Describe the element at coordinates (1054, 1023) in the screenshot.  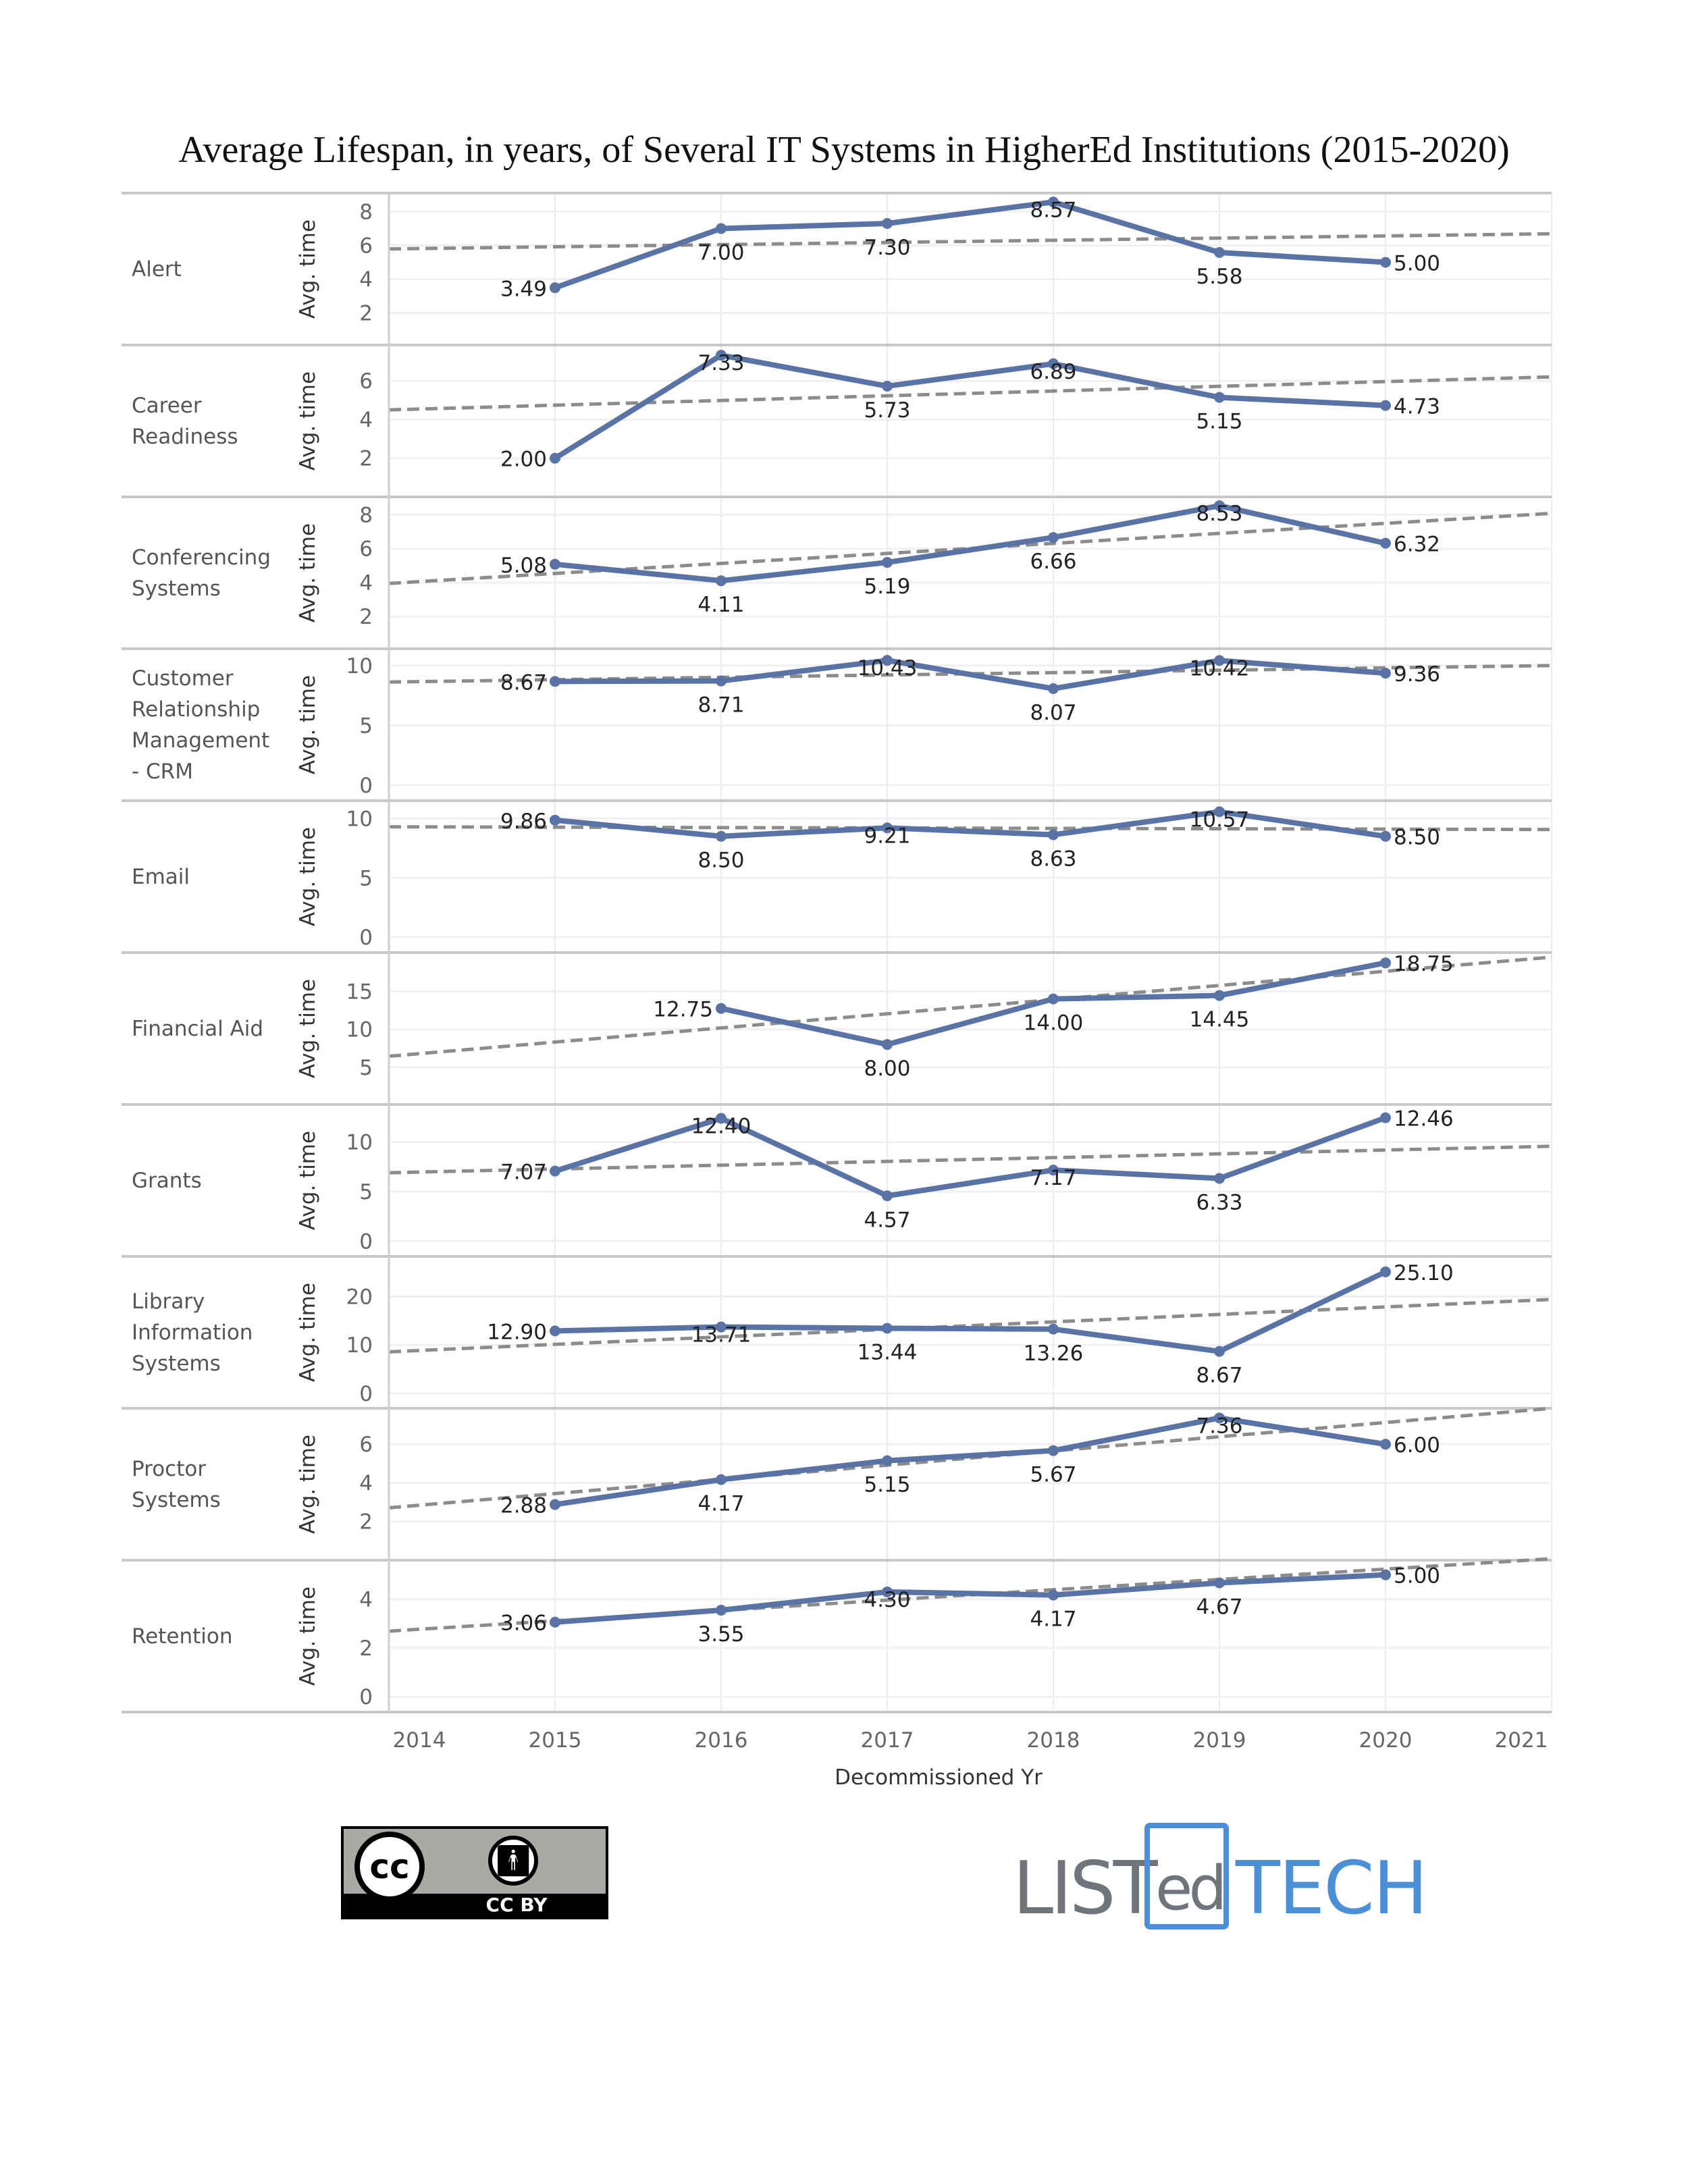
I see `data-label: 14.00` at that location.